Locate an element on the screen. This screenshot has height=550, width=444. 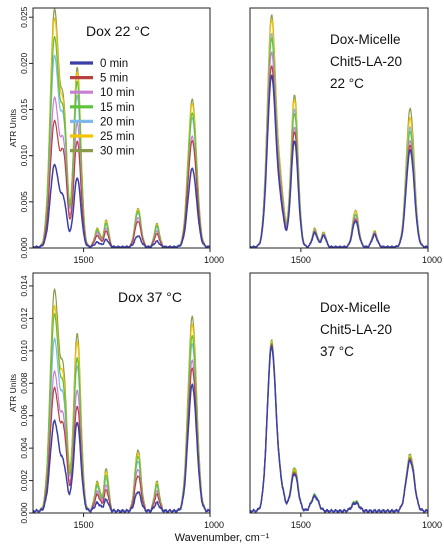
panel-annotation: Dox 22 °C is located at coordinates (118, 31).